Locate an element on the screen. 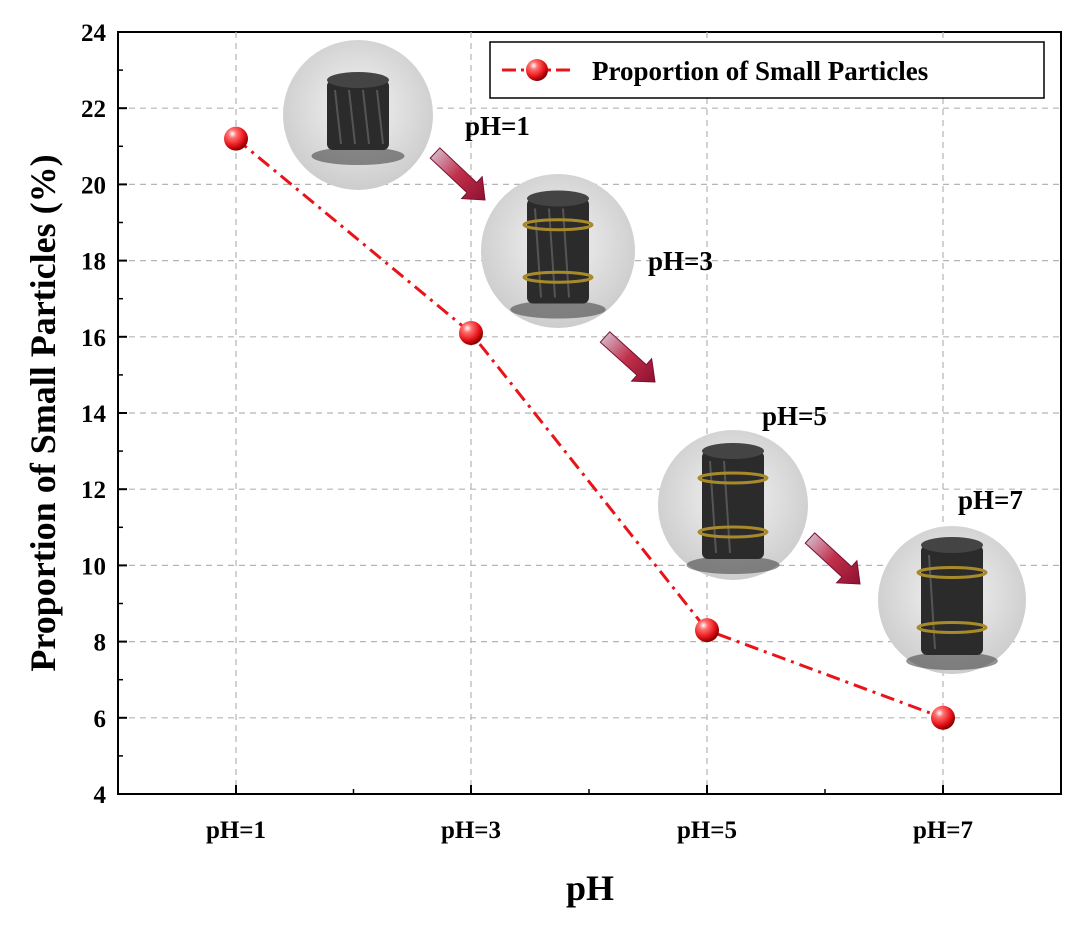 The image size is (1085, 927). photo-annotation-label: pH=3 is located at coordinates (680, 261).